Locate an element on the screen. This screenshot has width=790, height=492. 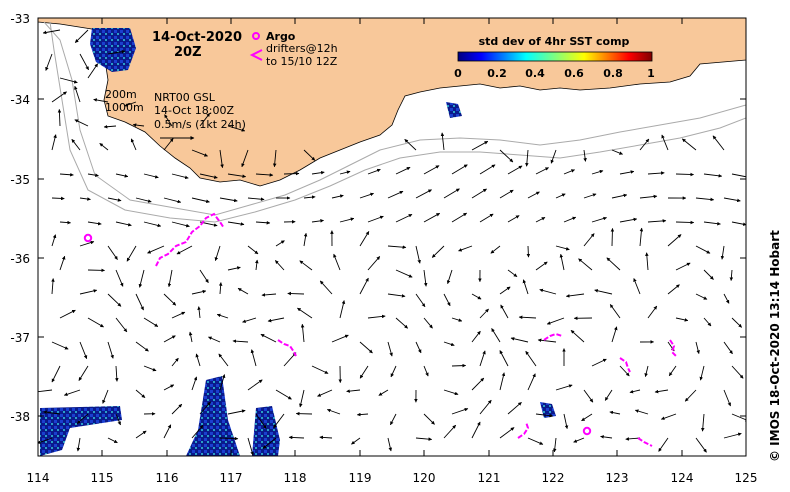
x-tick-label: 122 is located at coordinates (553, 478).